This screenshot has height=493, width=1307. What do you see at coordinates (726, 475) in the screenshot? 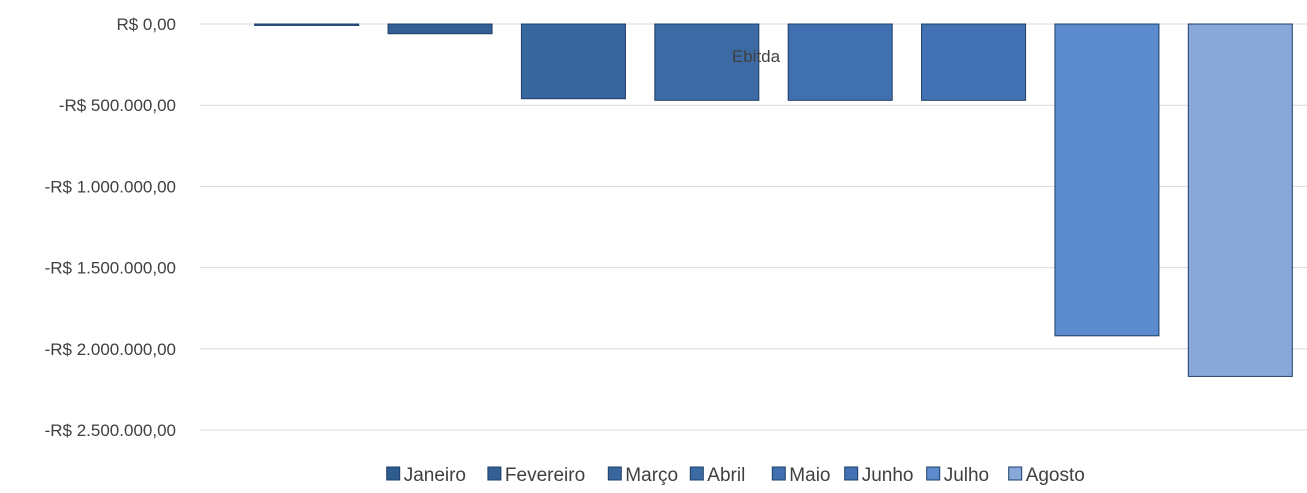
I see `legend-label-abril: Abril` at bounding box center [726, 475].